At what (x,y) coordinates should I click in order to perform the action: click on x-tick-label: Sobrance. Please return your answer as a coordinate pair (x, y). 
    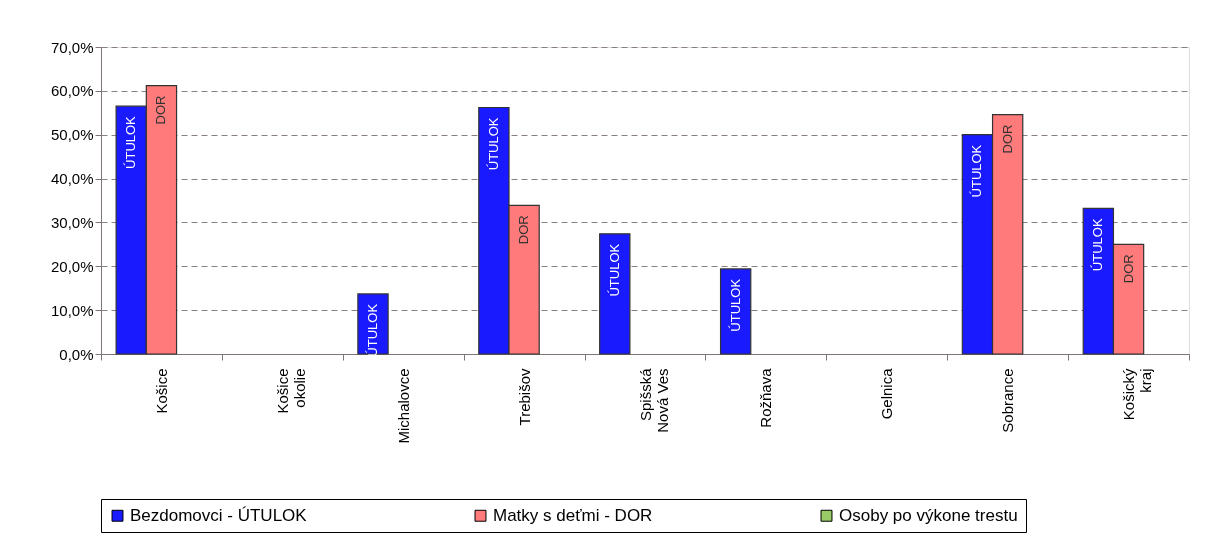
    Looking at the image, I should click on (1008, 400).